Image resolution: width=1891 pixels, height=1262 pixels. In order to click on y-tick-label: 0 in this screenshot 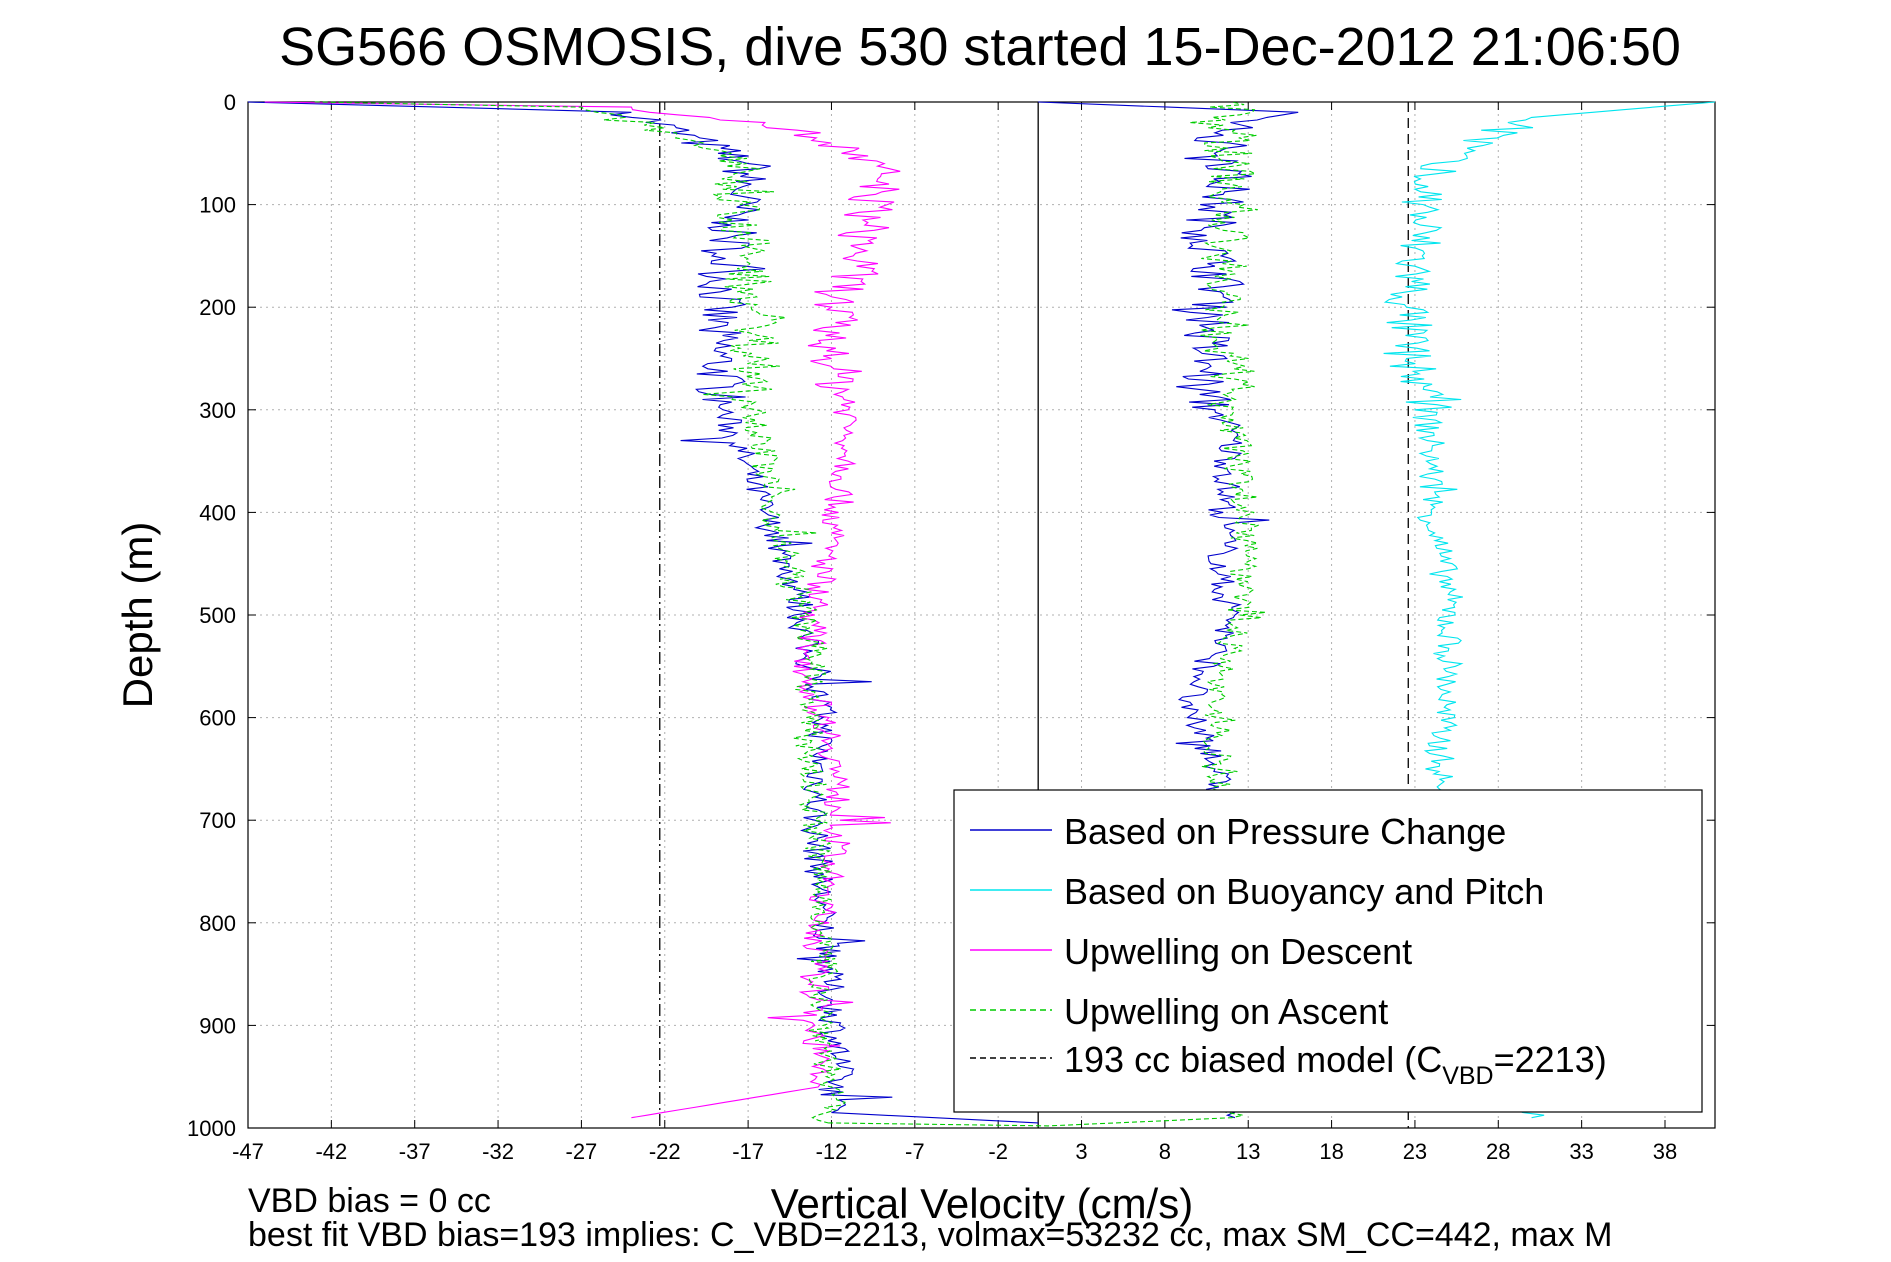, I will do `click(230, 102)`.